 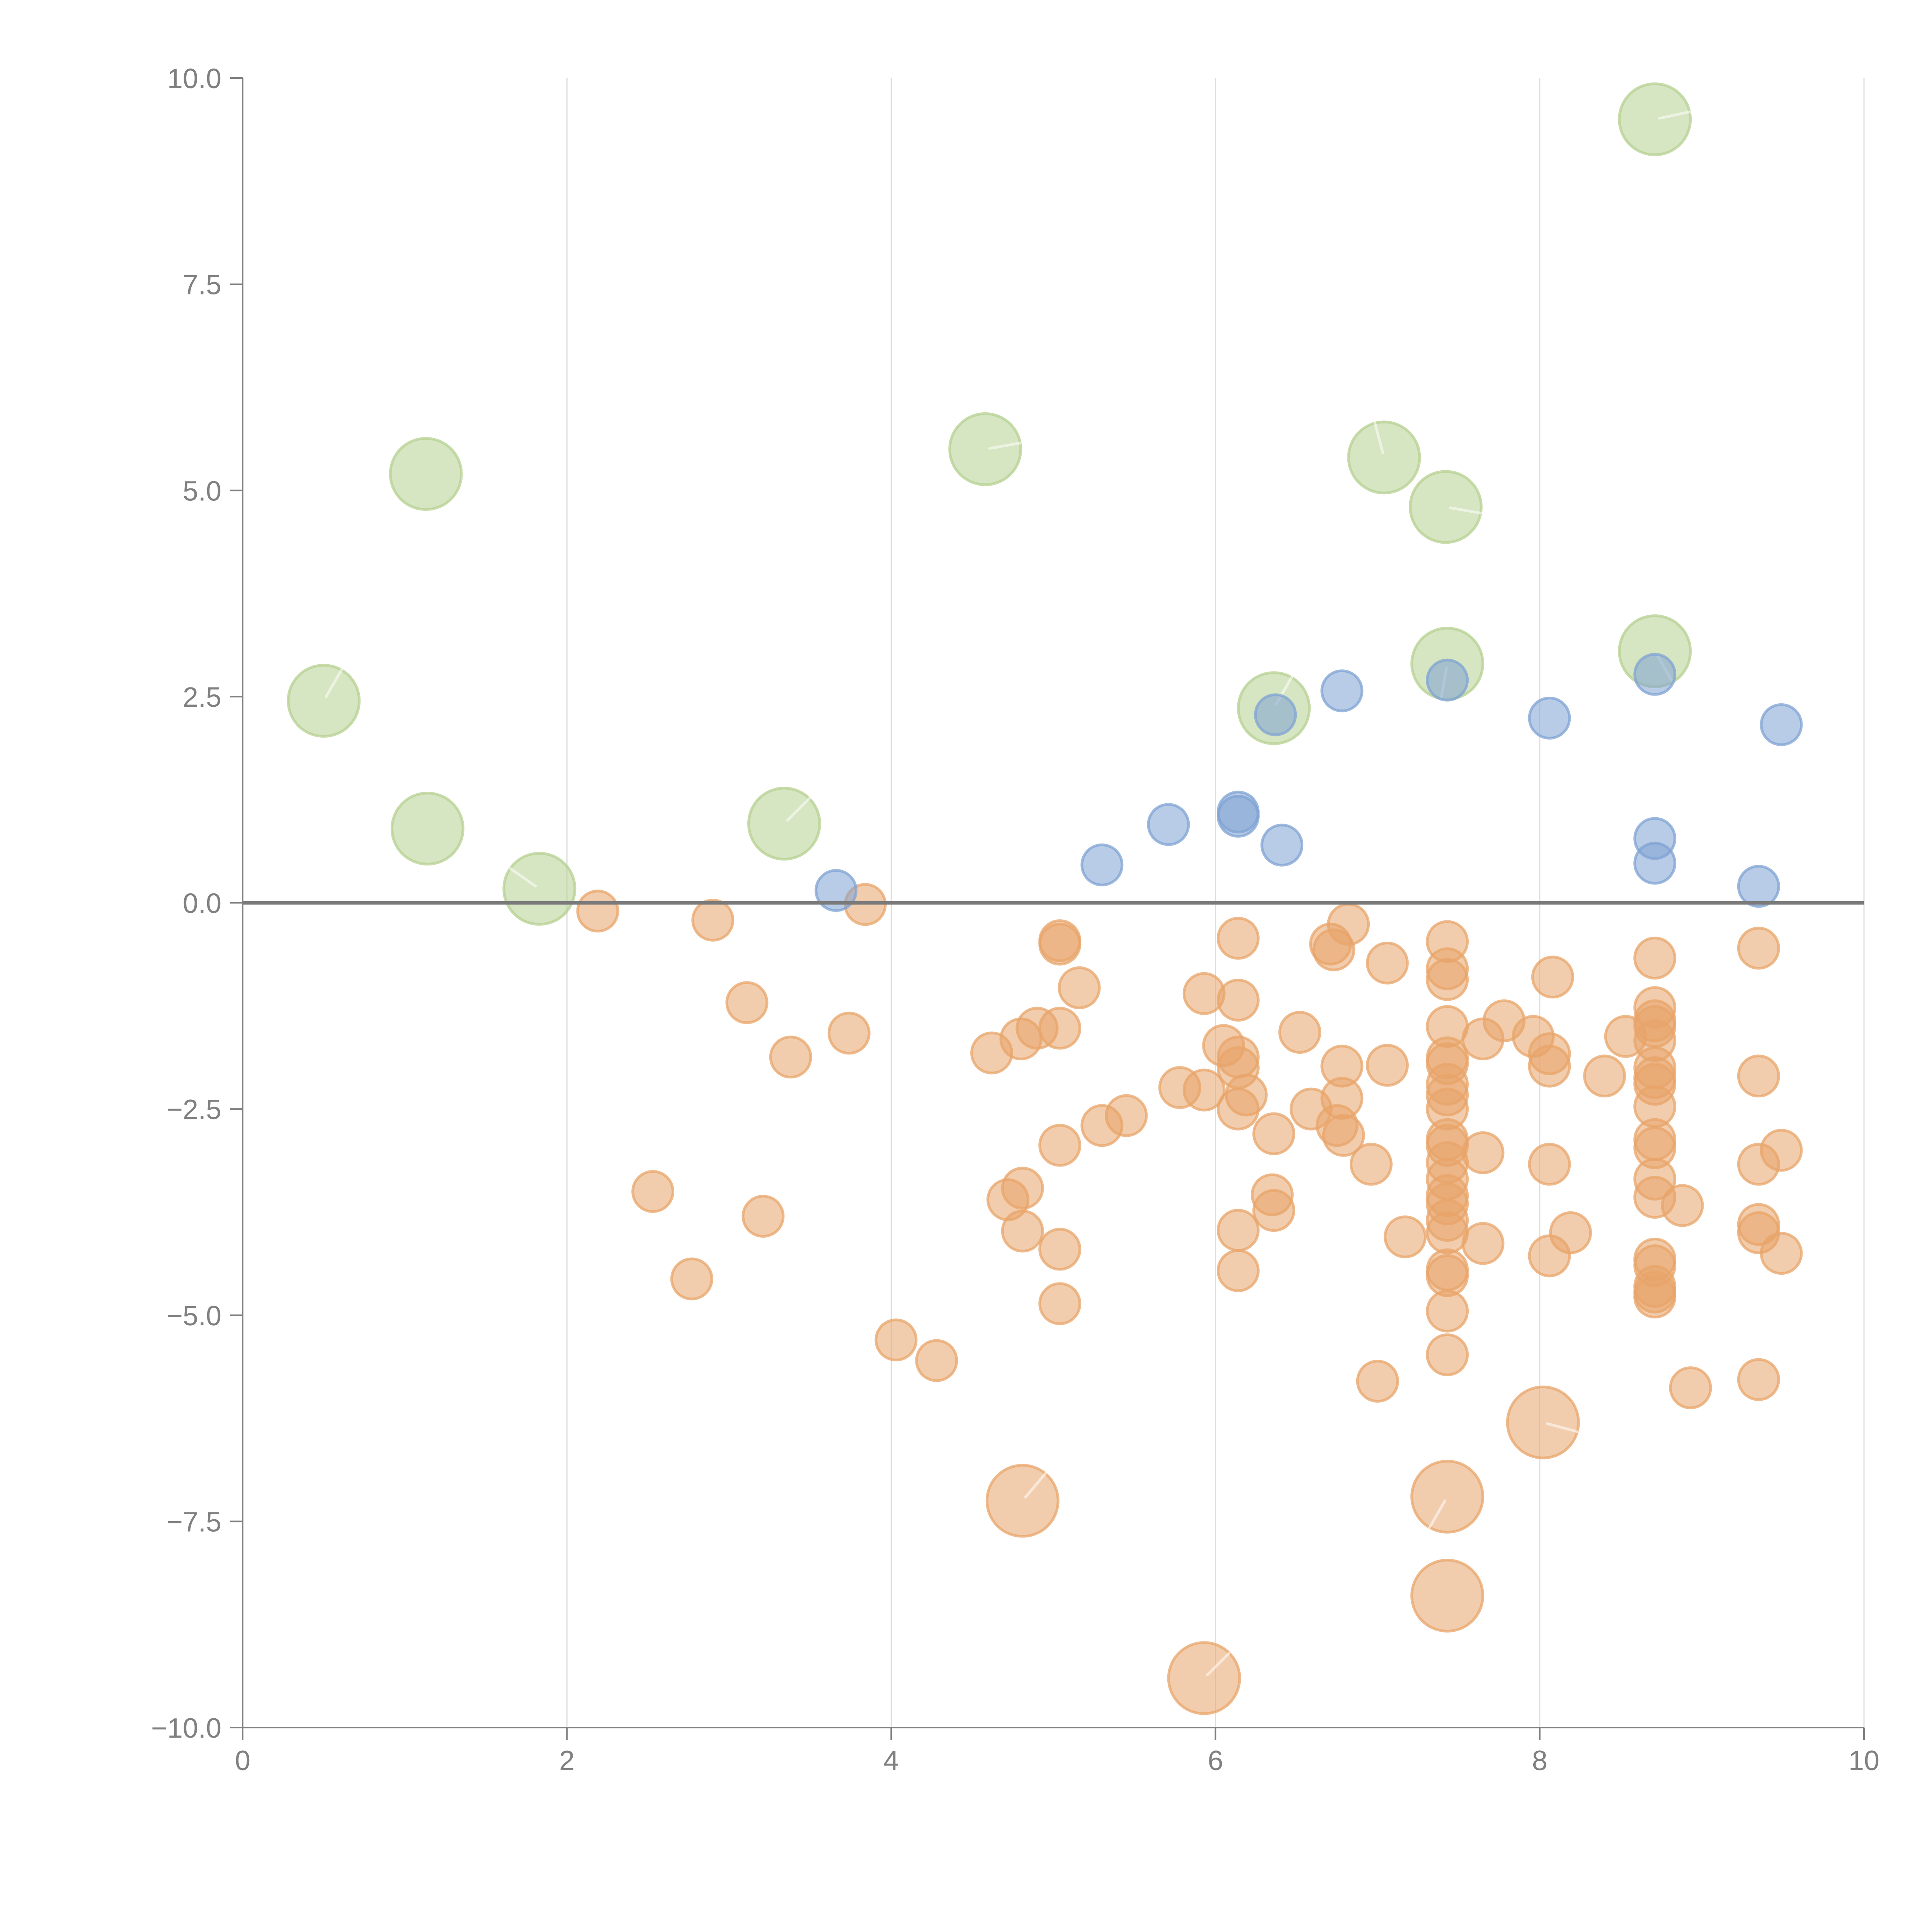 What do you see at coordinates (1215, 1760) in the screenshot?
I see `x-tick-label: 6` at bounding box center [1215, 1760].